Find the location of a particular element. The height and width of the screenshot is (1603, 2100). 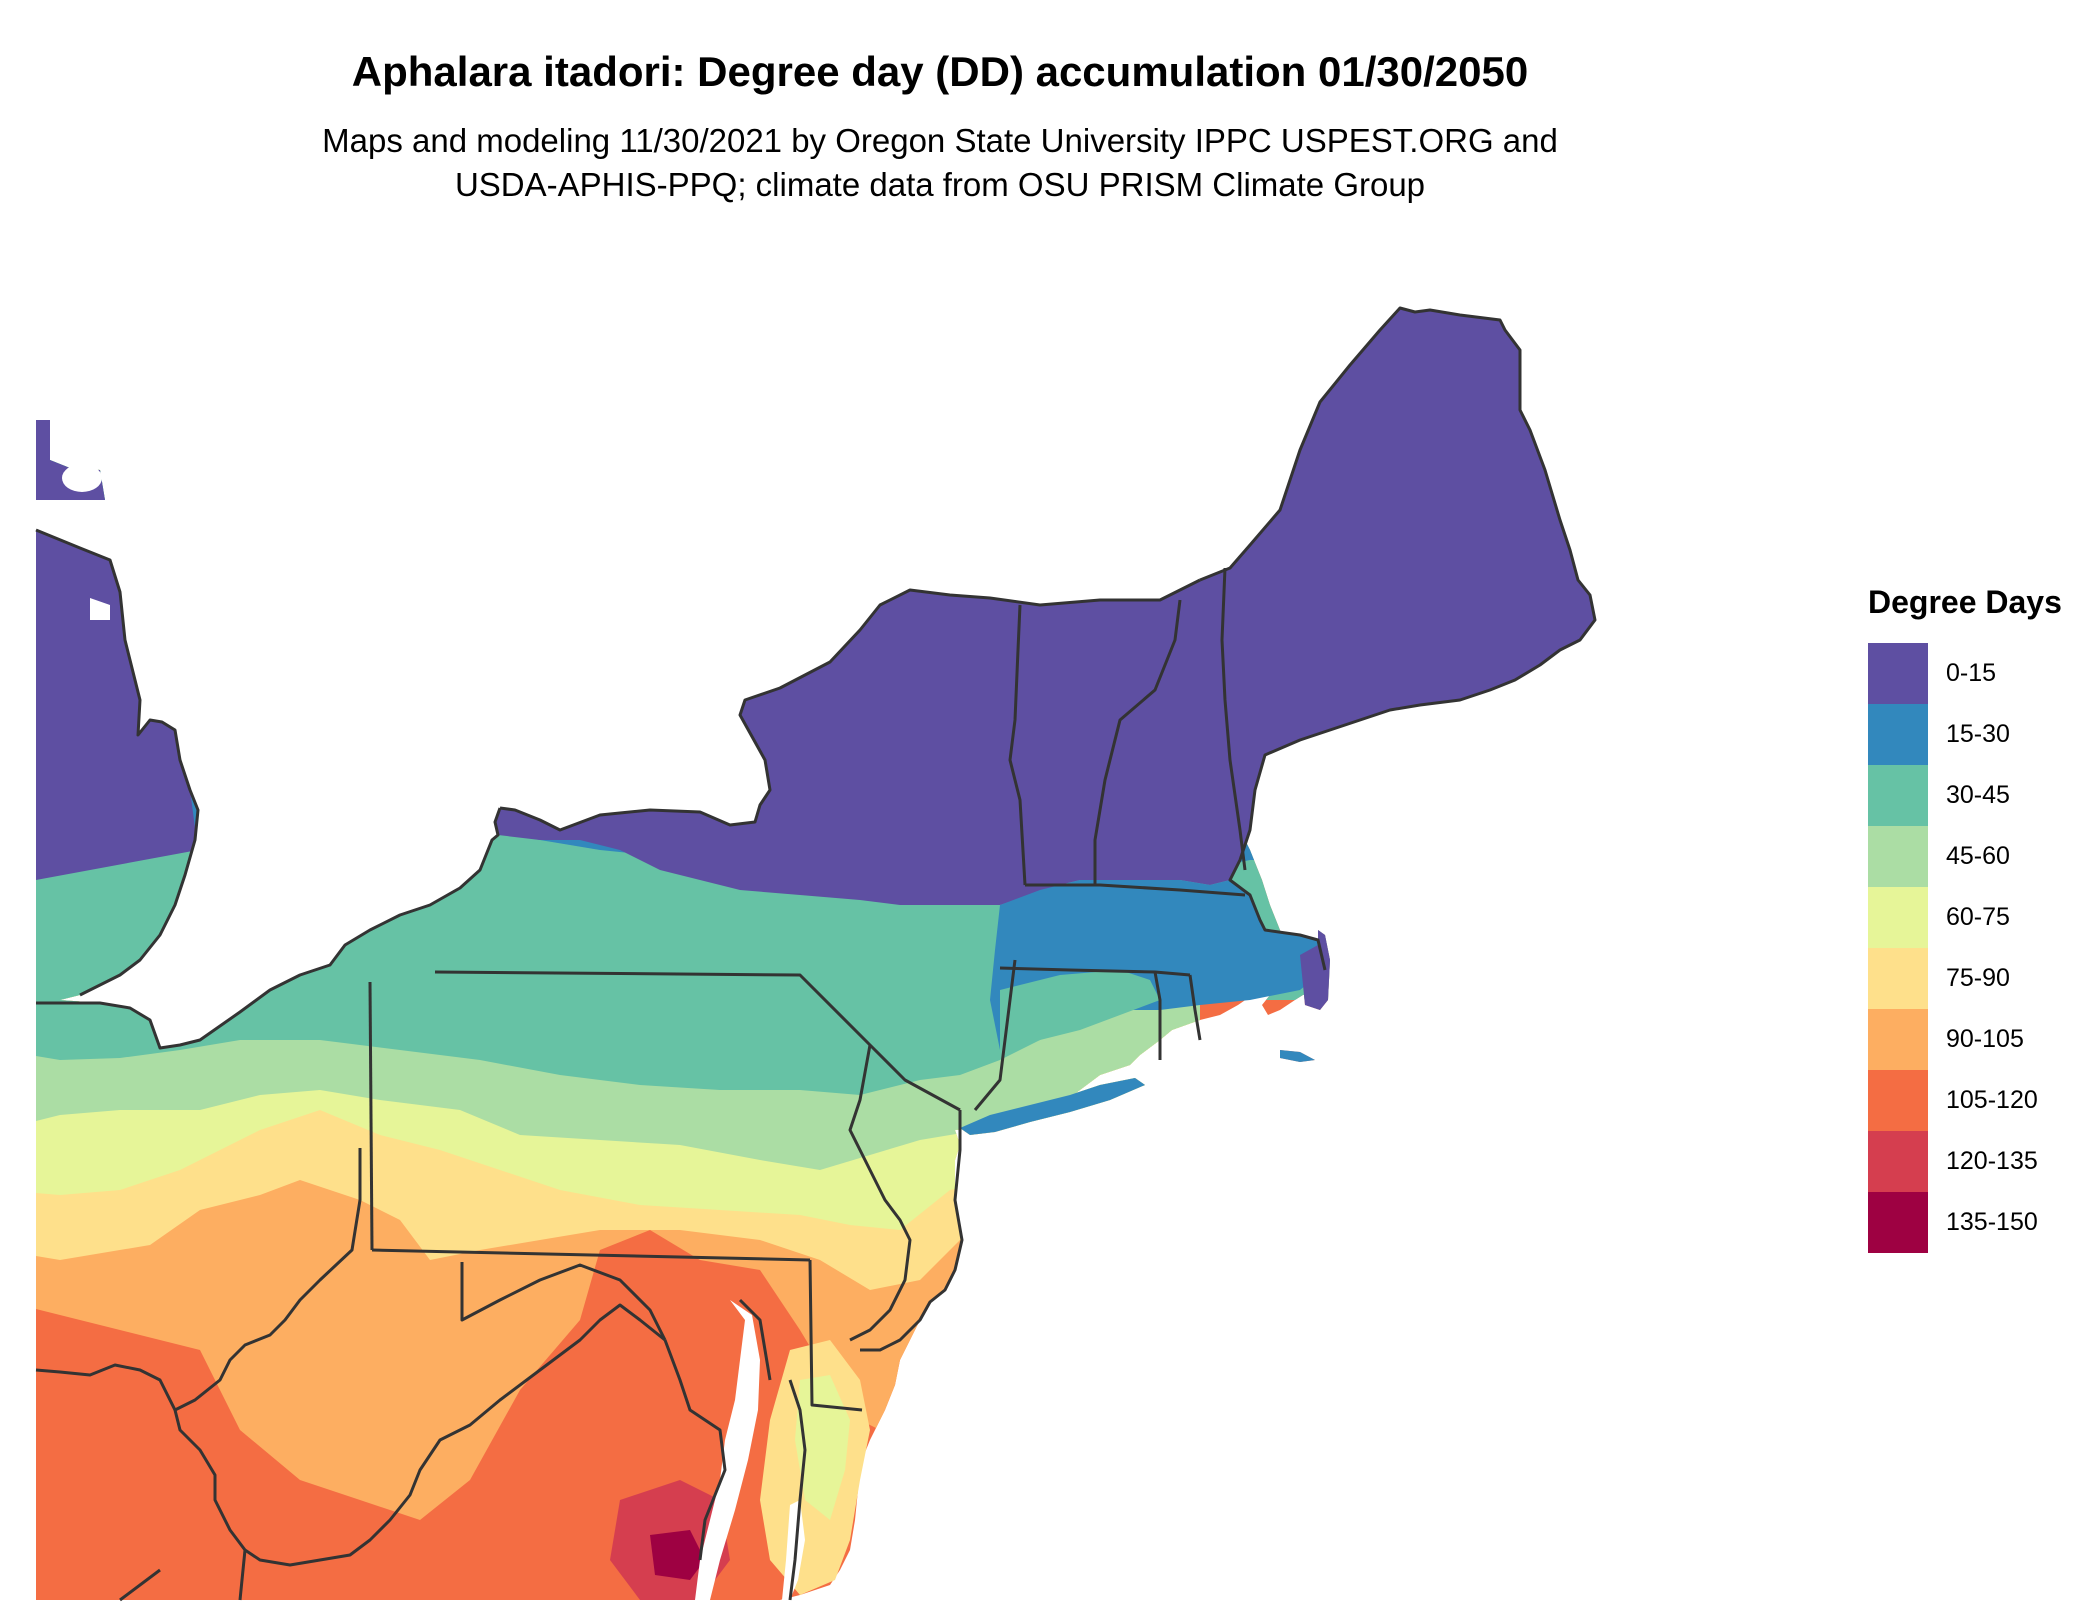

legend-title: Degree Days is located at coordinates (1965, 602).